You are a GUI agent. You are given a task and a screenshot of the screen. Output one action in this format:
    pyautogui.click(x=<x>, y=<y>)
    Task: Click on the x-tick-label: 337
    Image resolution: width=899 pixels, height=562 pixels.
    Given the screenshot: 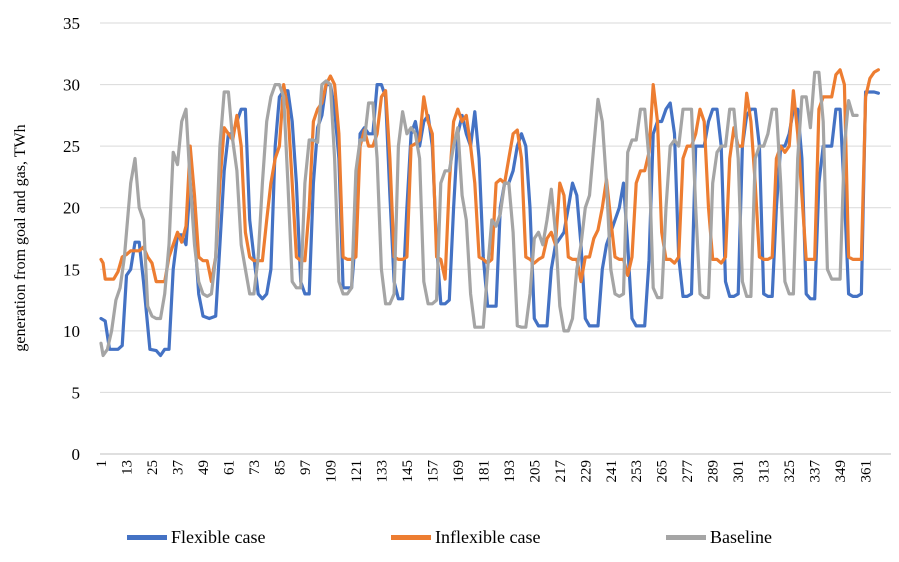 What is the action you would take?
    pyautogui.click(x=816, y=471)
    